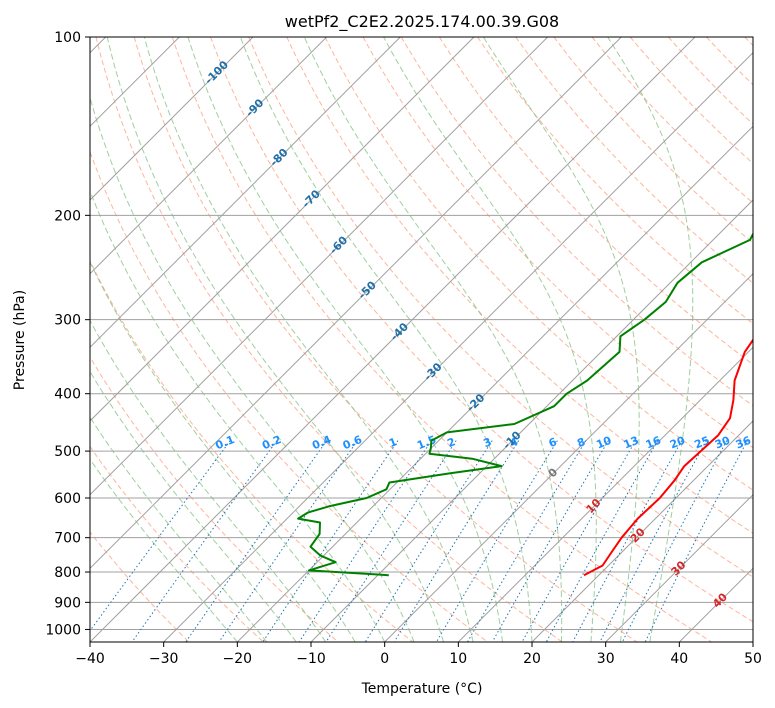 This screenshot has height=708, width=775. Describe the element at coordinates (384, 659) in the screenshot. I see `x-tick-label: 0` at that location.